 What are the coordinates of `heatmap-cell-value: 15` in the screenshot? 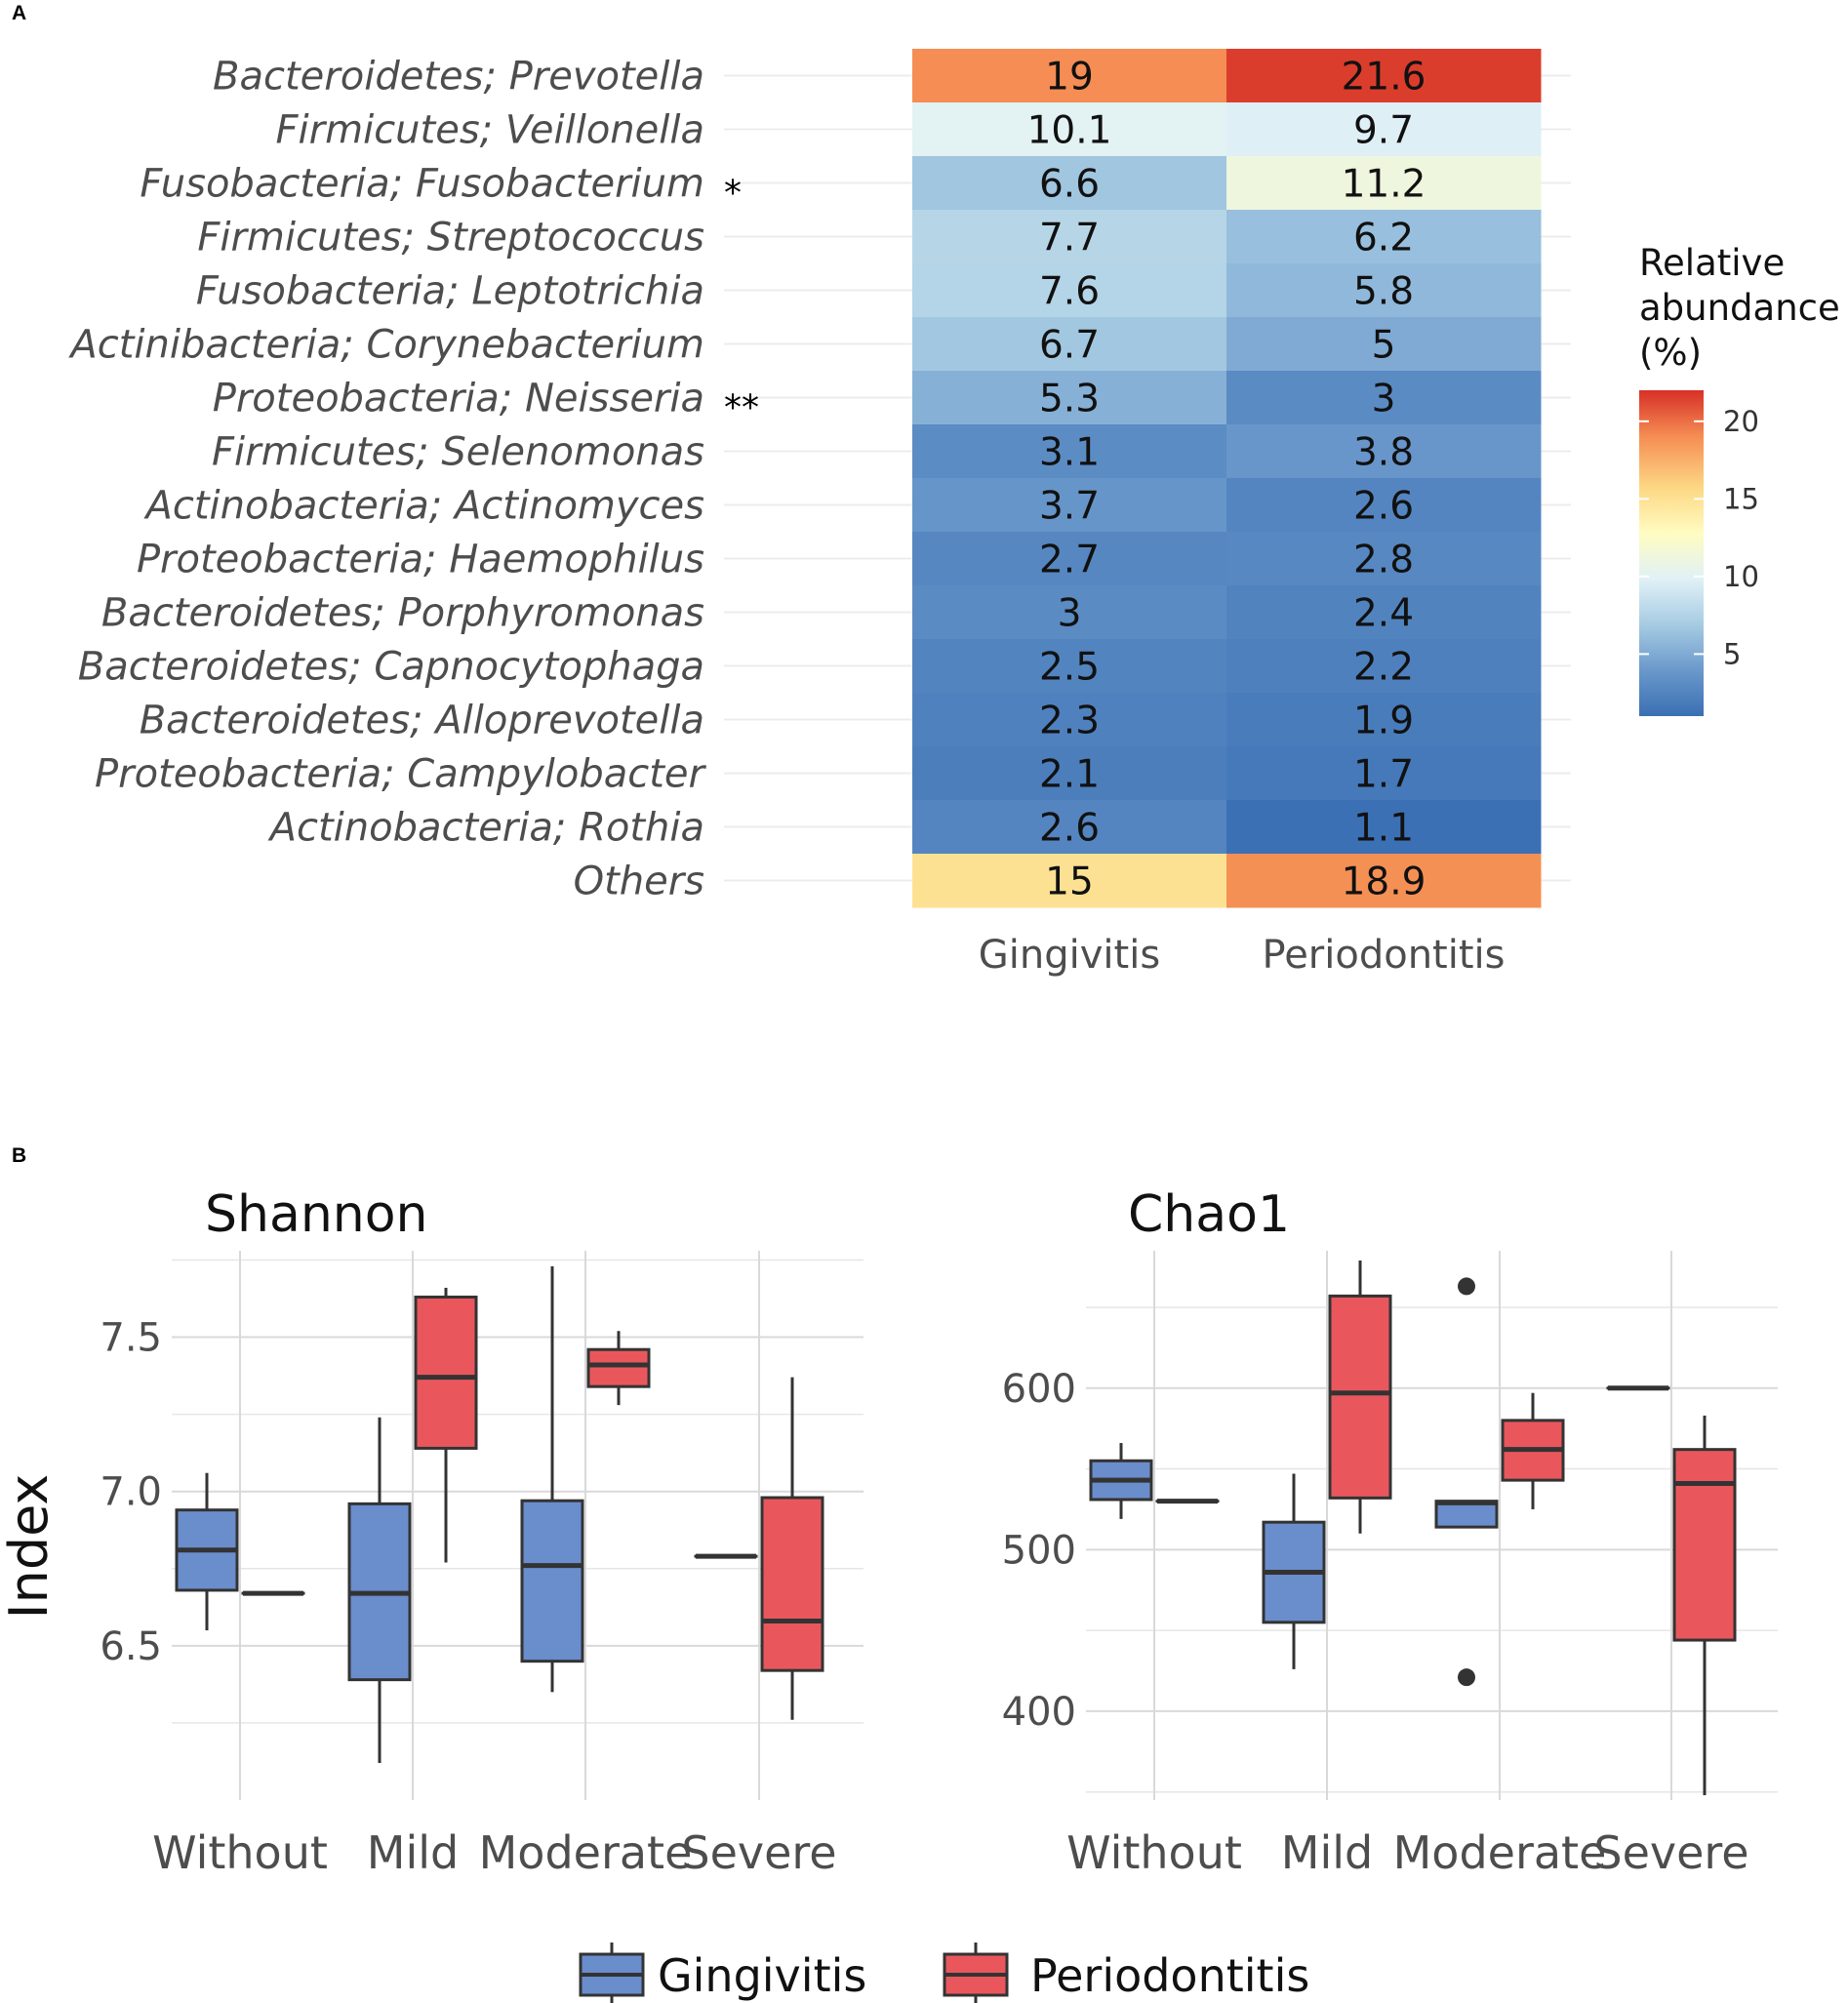 It's located at (1069, 882).